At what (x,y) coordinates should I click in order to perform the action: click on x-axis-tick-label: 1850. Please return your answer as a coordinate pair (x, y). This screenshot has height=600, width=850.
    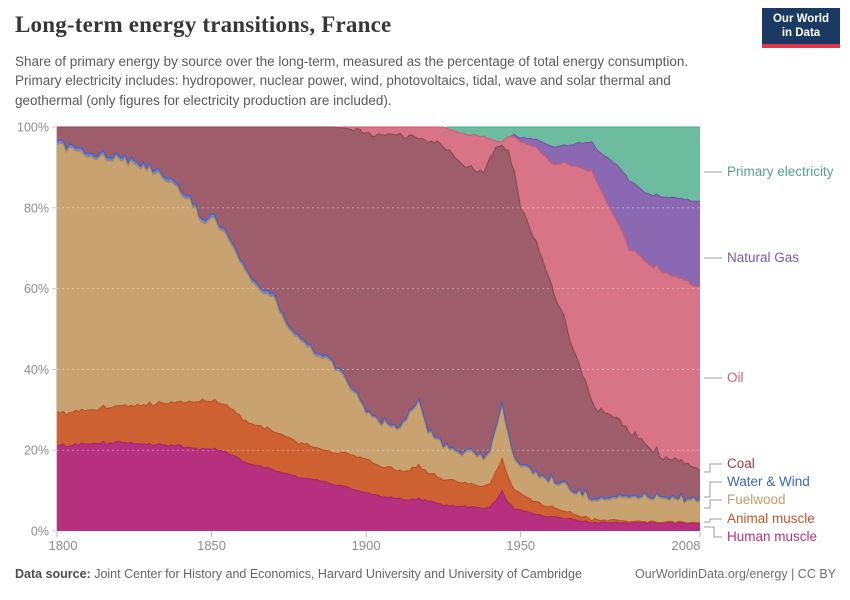
    Looking at the image, I should click on (211, 545).